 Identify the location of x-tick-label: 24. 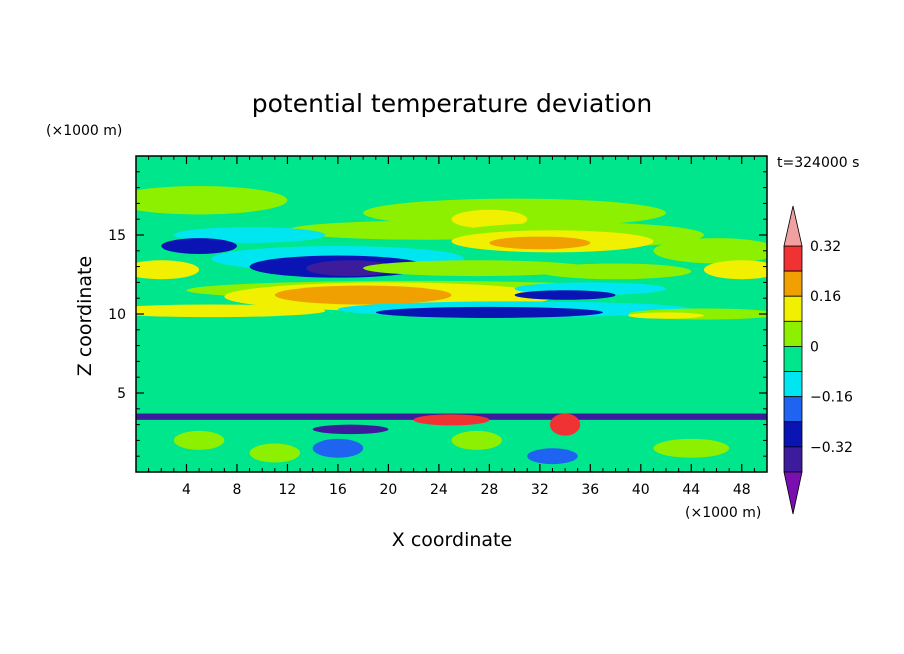
(439, 490).